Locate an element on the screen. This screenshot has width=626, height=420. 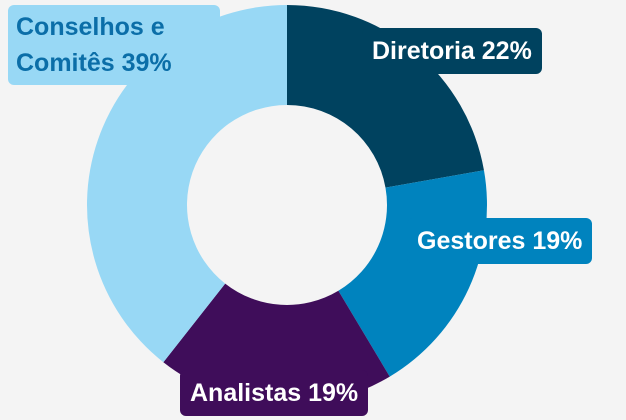
donut-slice is located at coordinates (385, 96).